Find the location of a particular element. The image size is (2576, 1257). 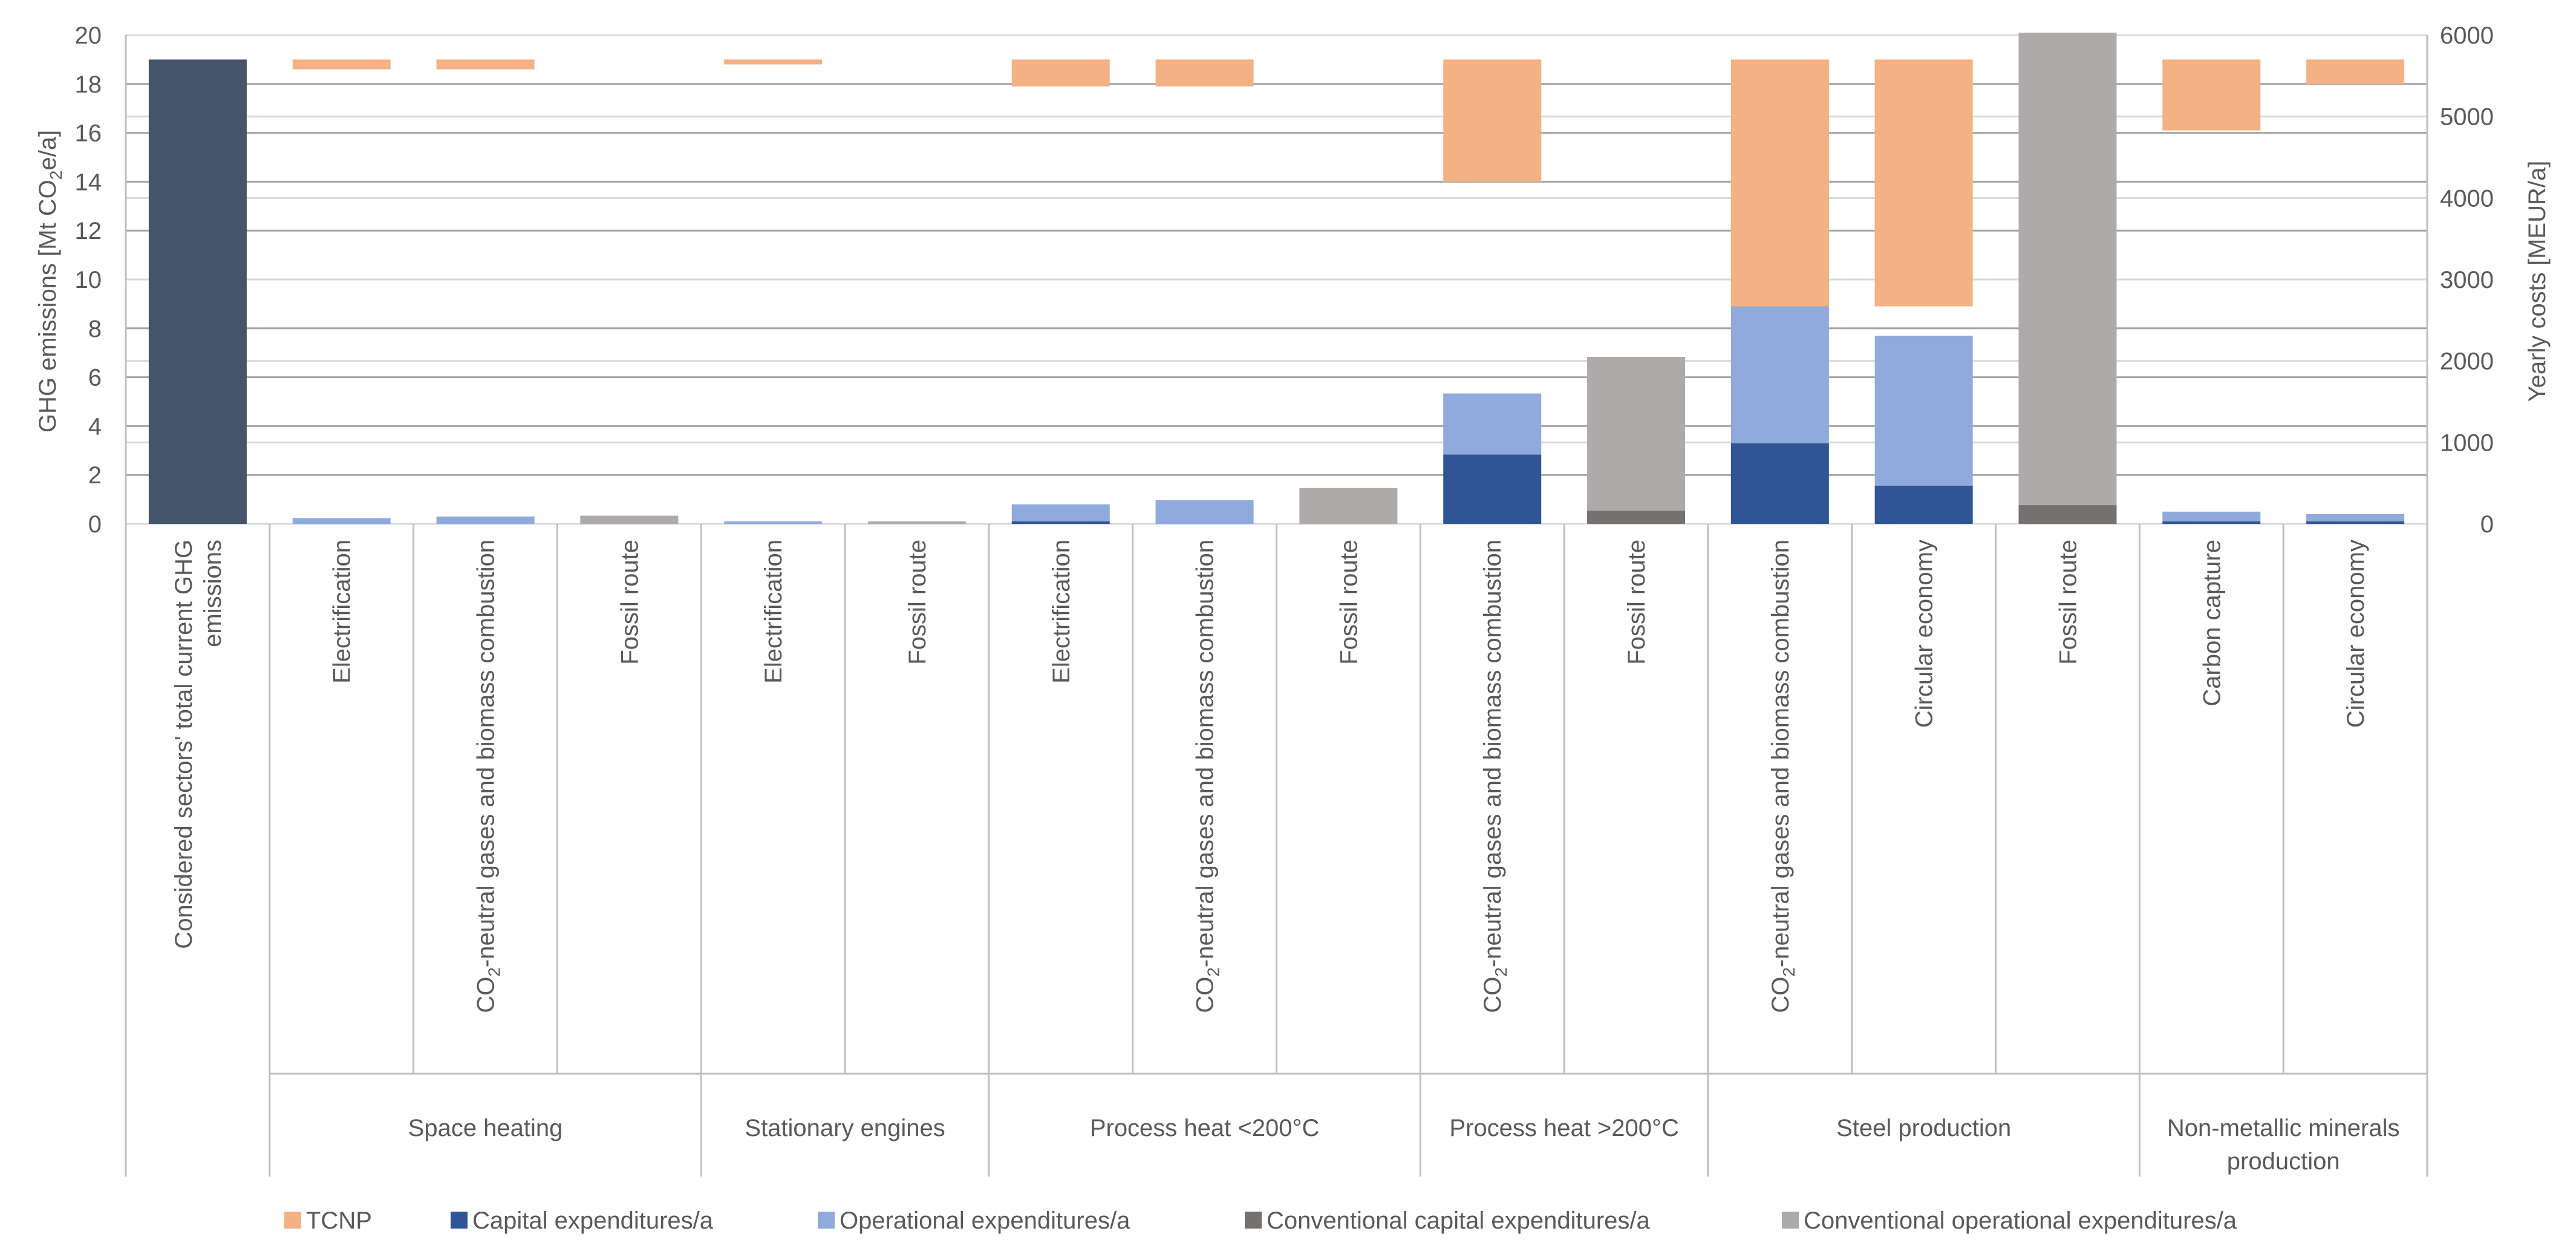

tick-label-left: 0 is located at coordinates (95, 524).